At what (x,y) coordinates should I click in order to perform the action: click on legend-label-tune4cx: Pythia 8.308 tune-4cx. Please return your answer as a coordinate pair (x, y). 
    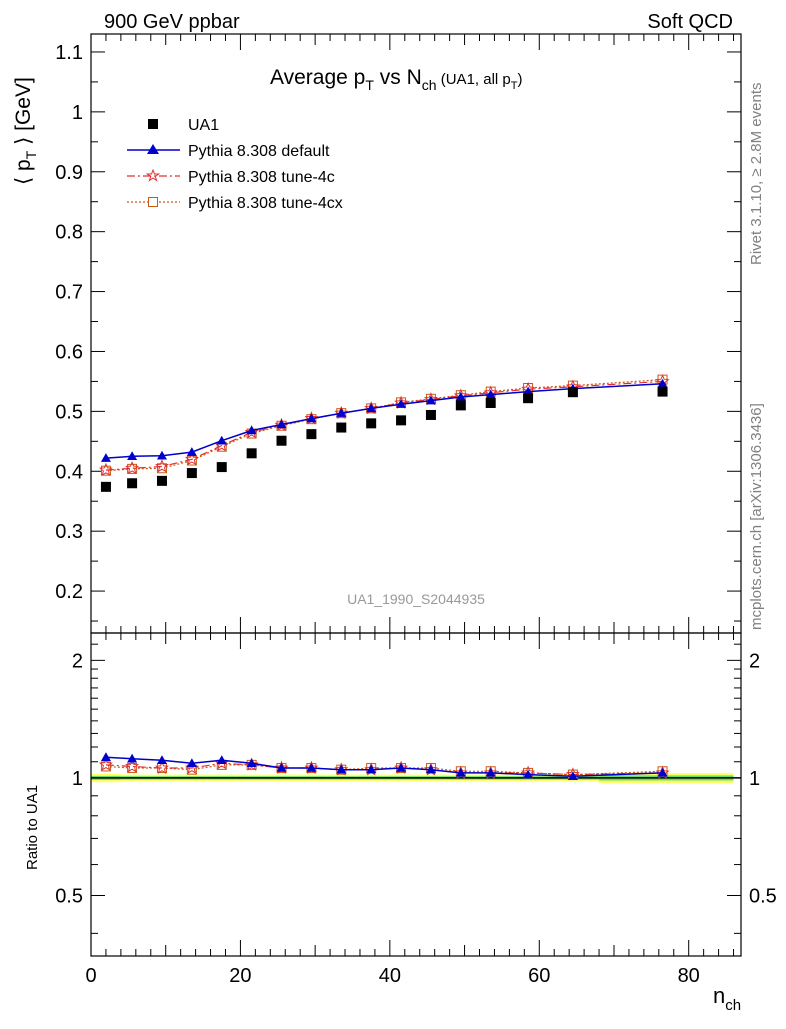
    Looking at the image, I should click on (265, 203).